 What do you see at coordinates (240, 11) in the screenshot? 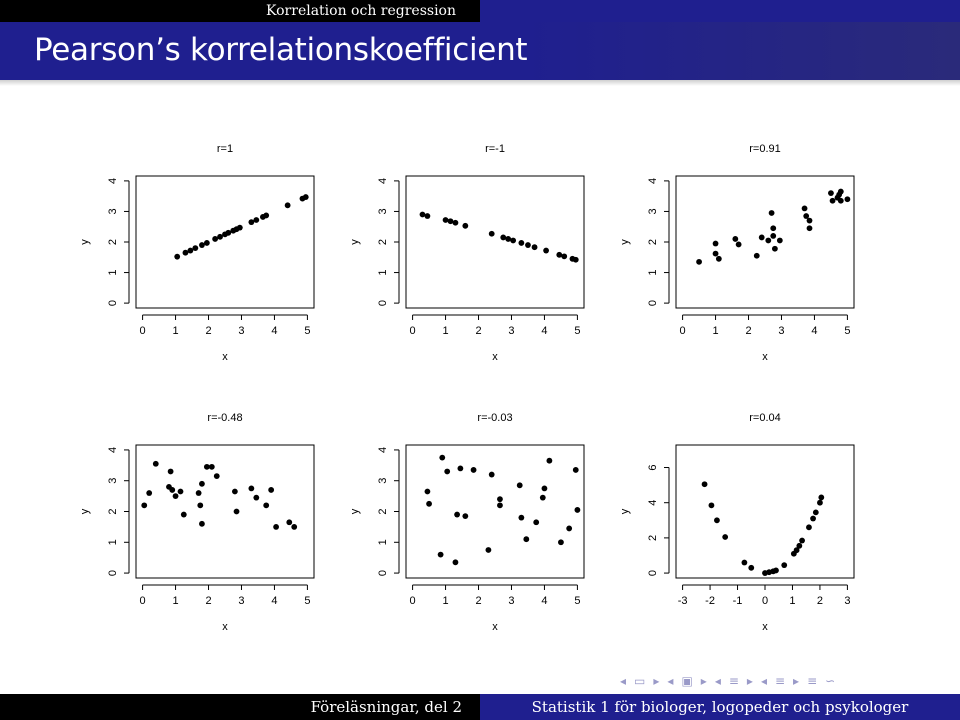
I see `section-label: Korrelation och regression` at bounding box center [240, 11].